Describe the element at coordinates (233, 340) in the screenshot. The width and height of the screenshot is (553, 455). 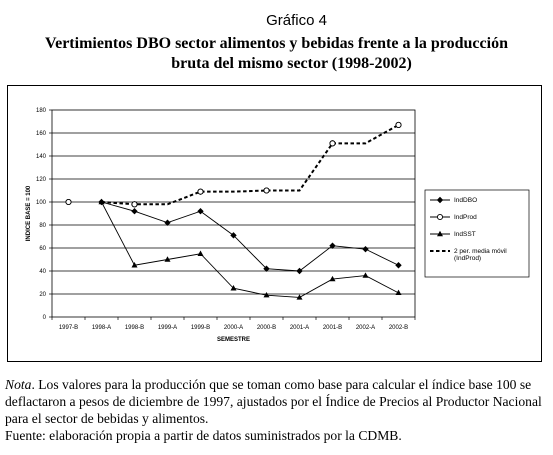
I see `x-axis-label: SEMESTRE` at that location.